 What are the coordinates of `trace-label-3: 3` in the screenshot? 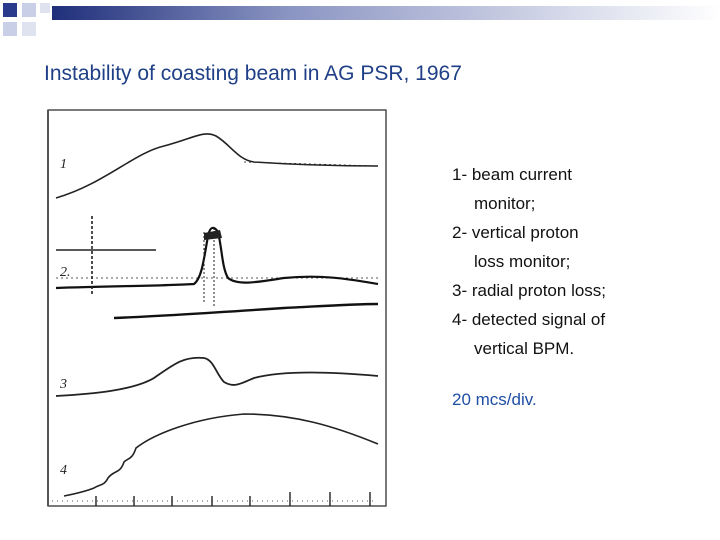 It's located at (63, 384).